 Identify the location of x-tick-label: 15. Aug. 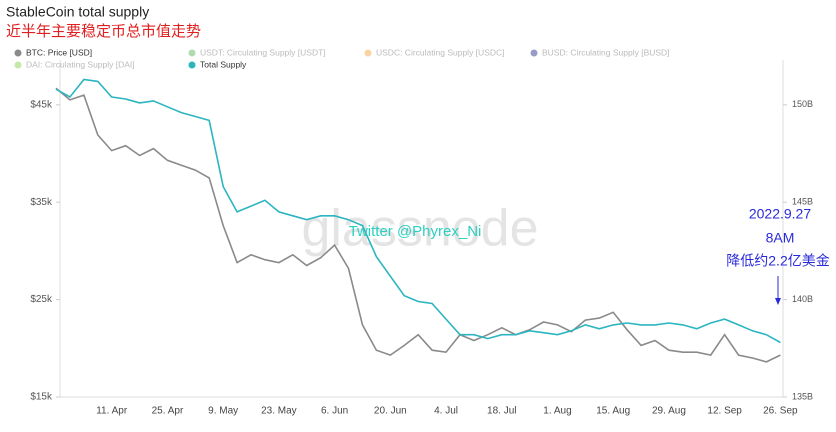
(613, 411).